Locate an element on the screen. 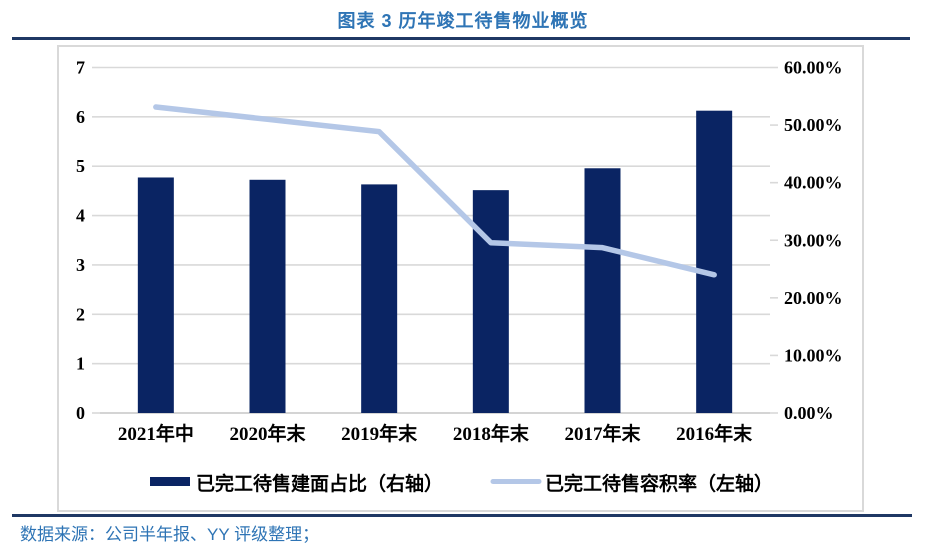 Image resolution: width=926 pixels, height=547 pixels. left-axis-tick-label: 3 is located at coordinates (80, 265).